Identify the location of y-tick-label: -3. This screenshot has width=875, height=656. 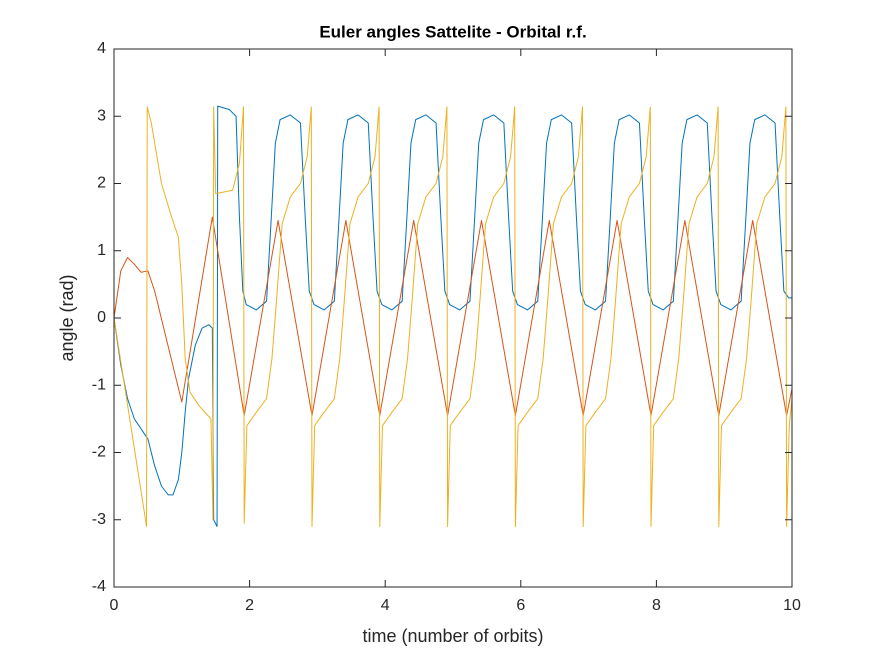
(99, 519).